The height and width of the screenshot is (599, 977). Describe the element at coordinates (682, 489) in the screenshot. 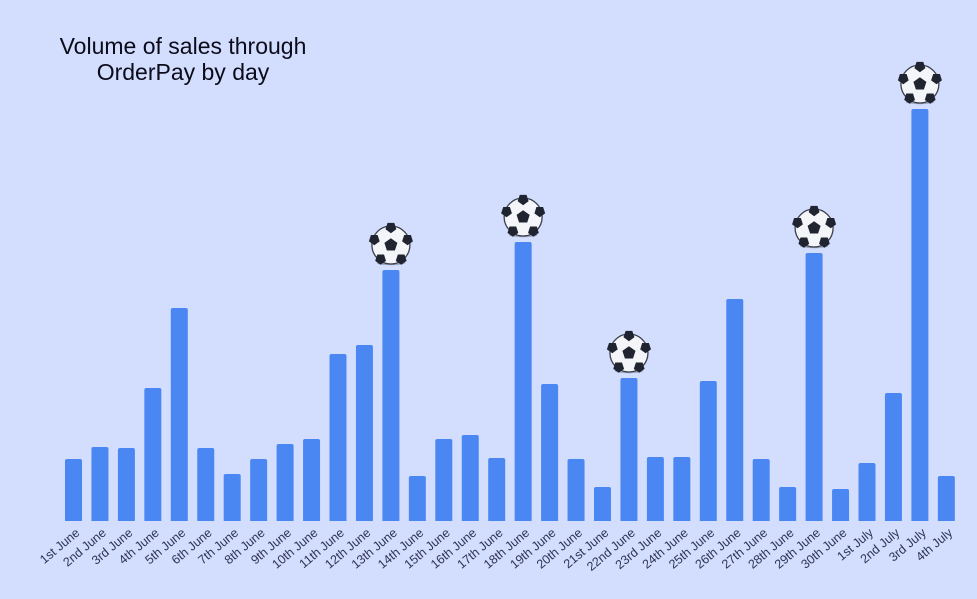

I see `bar-24th-june` at that location.